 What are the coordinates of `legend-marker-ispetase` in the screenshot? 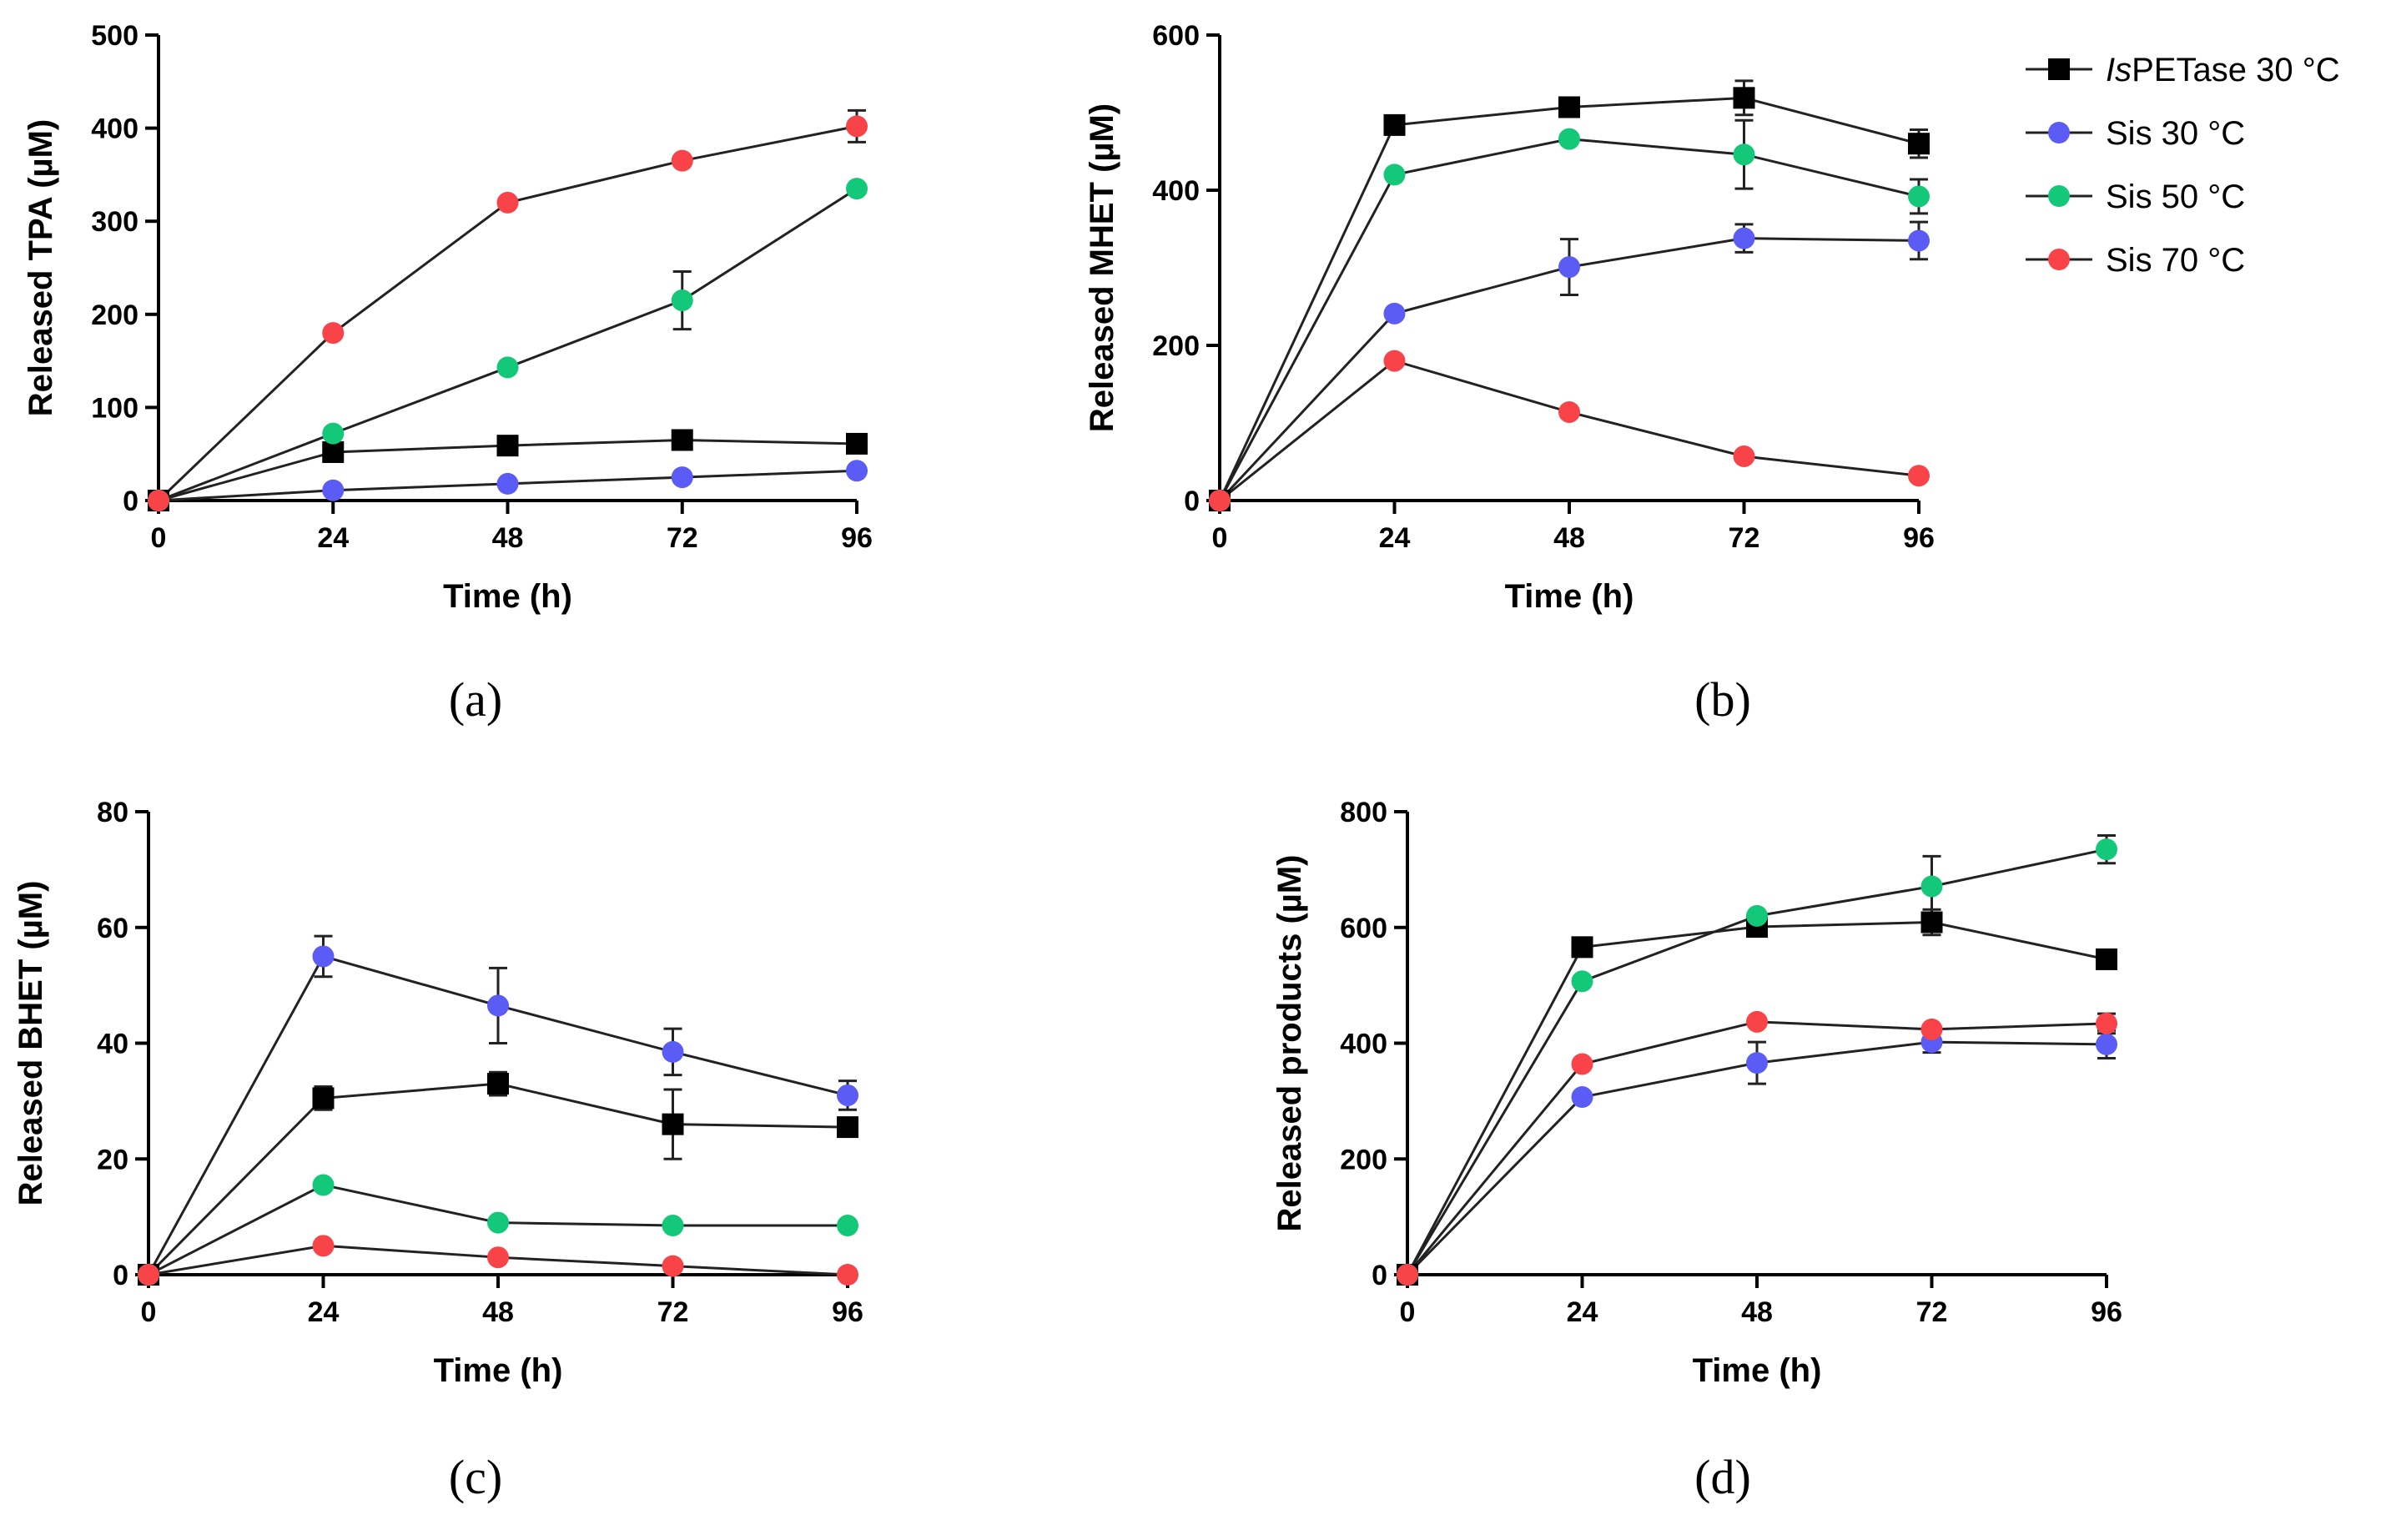 It's located at (2059, 69).